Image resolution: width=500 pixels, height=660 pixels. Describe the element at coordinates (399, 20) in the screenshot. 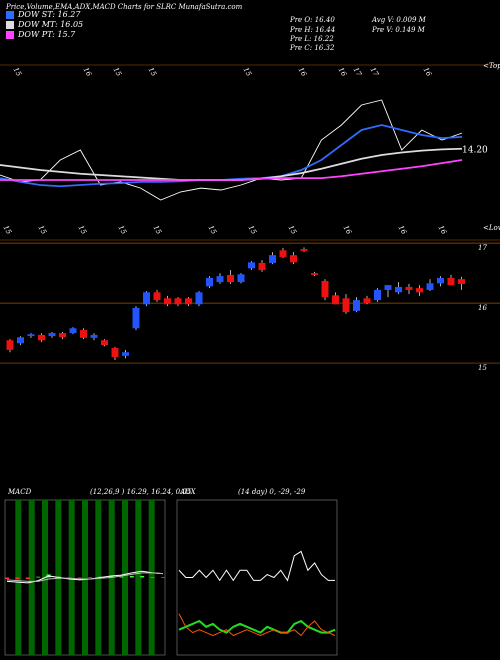

I see `info-text: Avg V: 0.009 M` at that location.